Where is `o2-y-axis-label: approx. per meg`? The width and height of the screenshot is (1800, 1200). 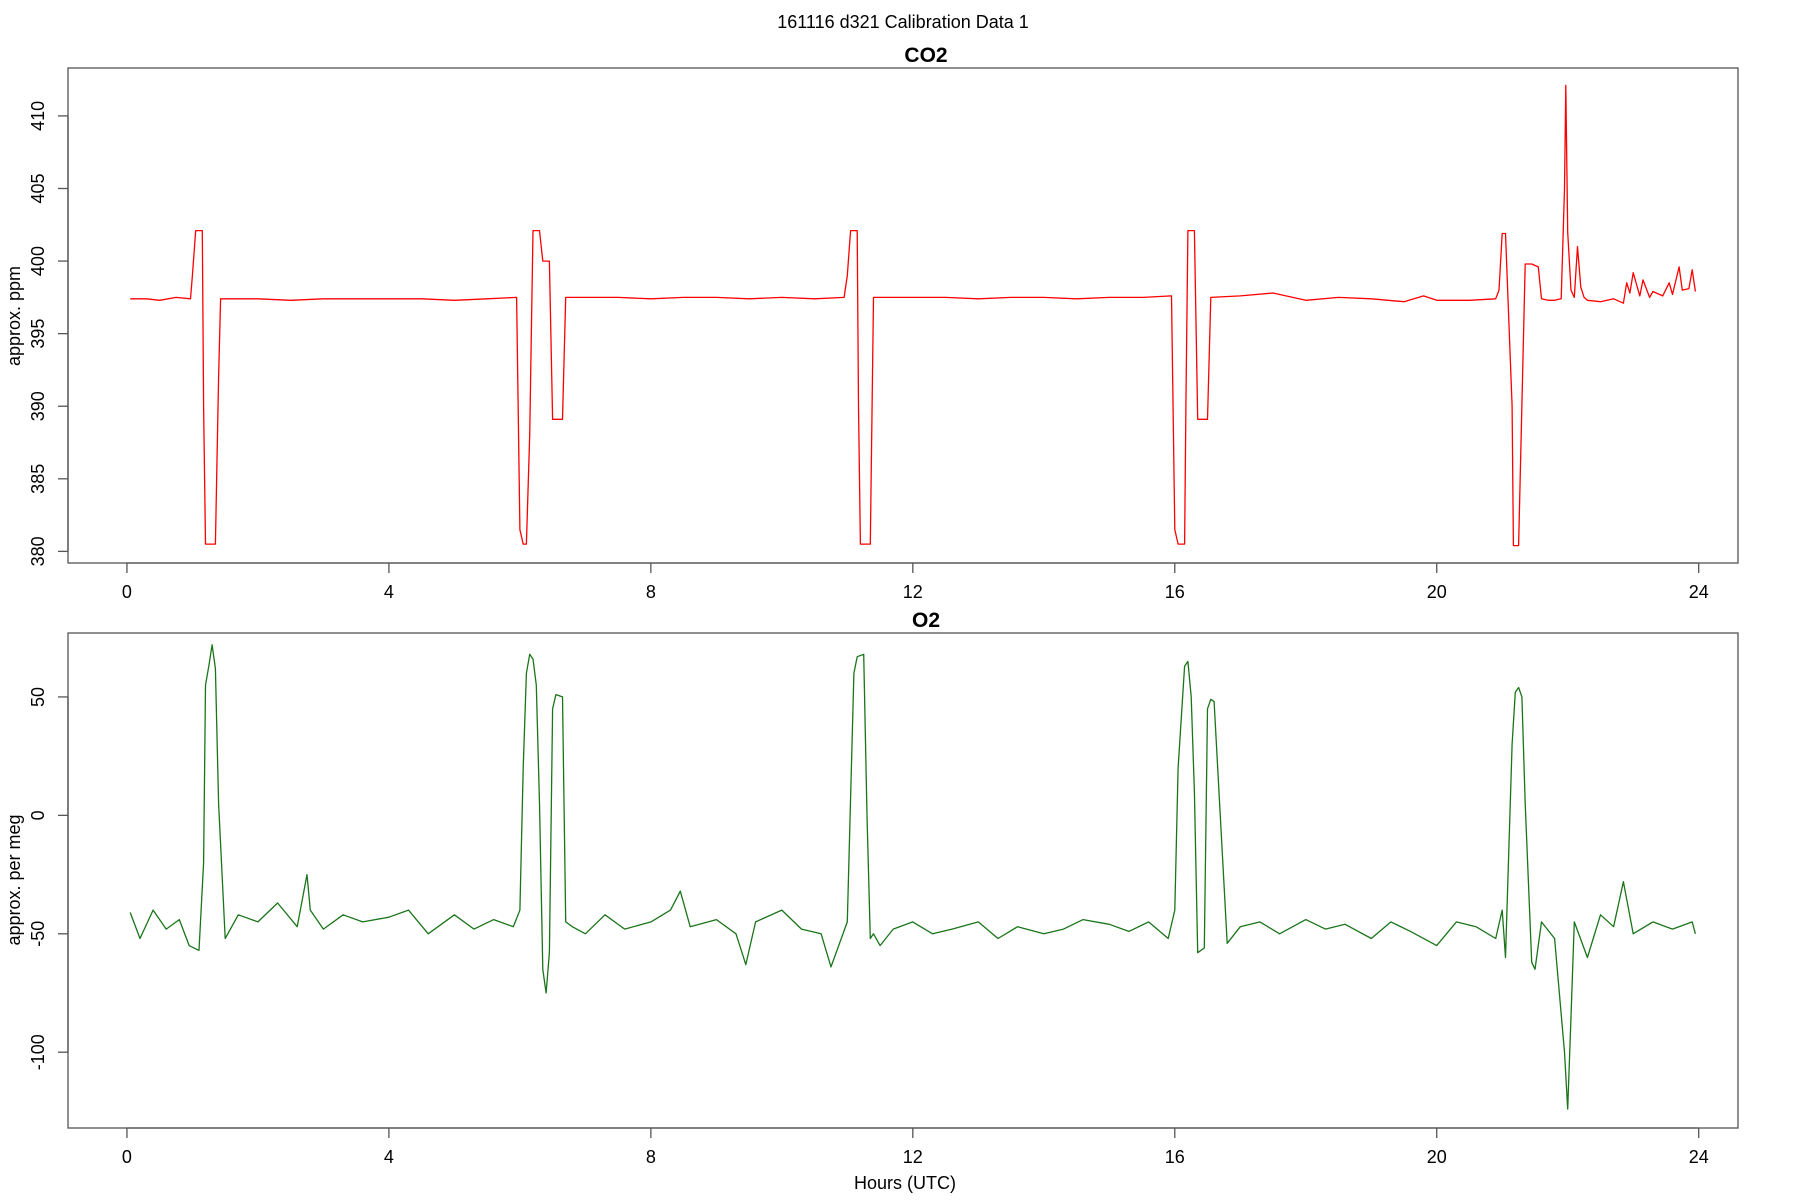 o2-y-axis-label: approx. per meg is located at coordinates (14, 879).